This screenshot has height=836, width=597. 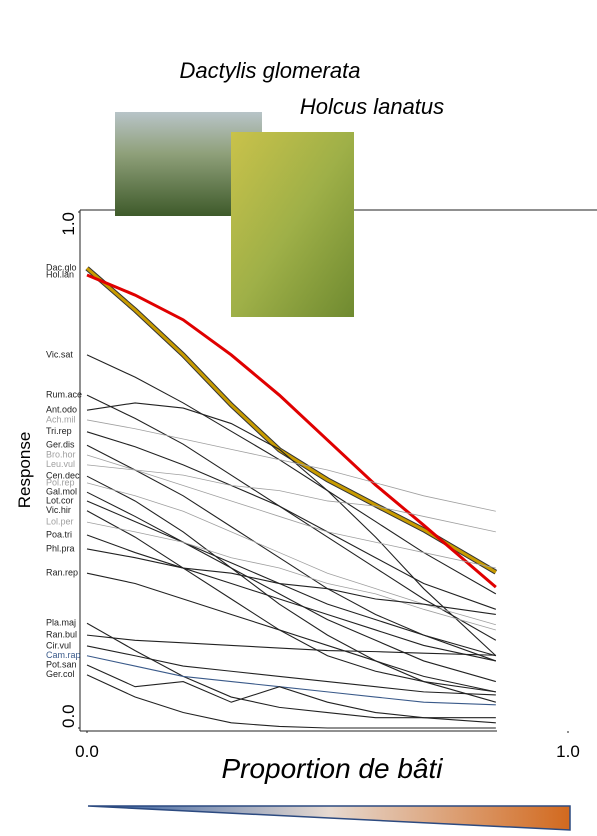 I want to click on series-label: Cam.rap, so click(x=63, y=655).